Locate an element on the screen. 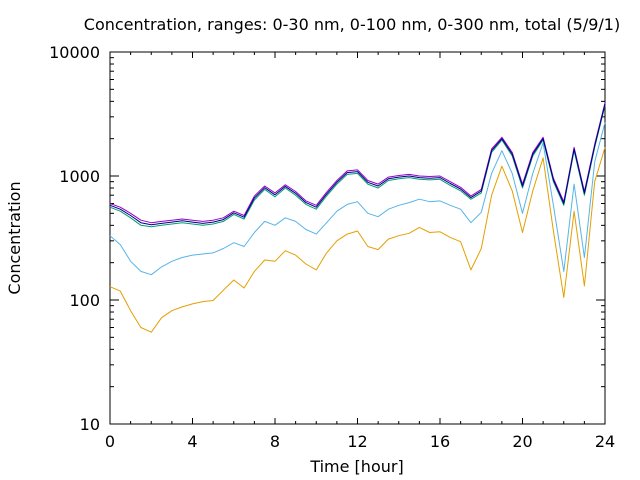 The height and width of the screenshot is (480, 640). x-tick-label: 16 is located at coordinates (440, 441).